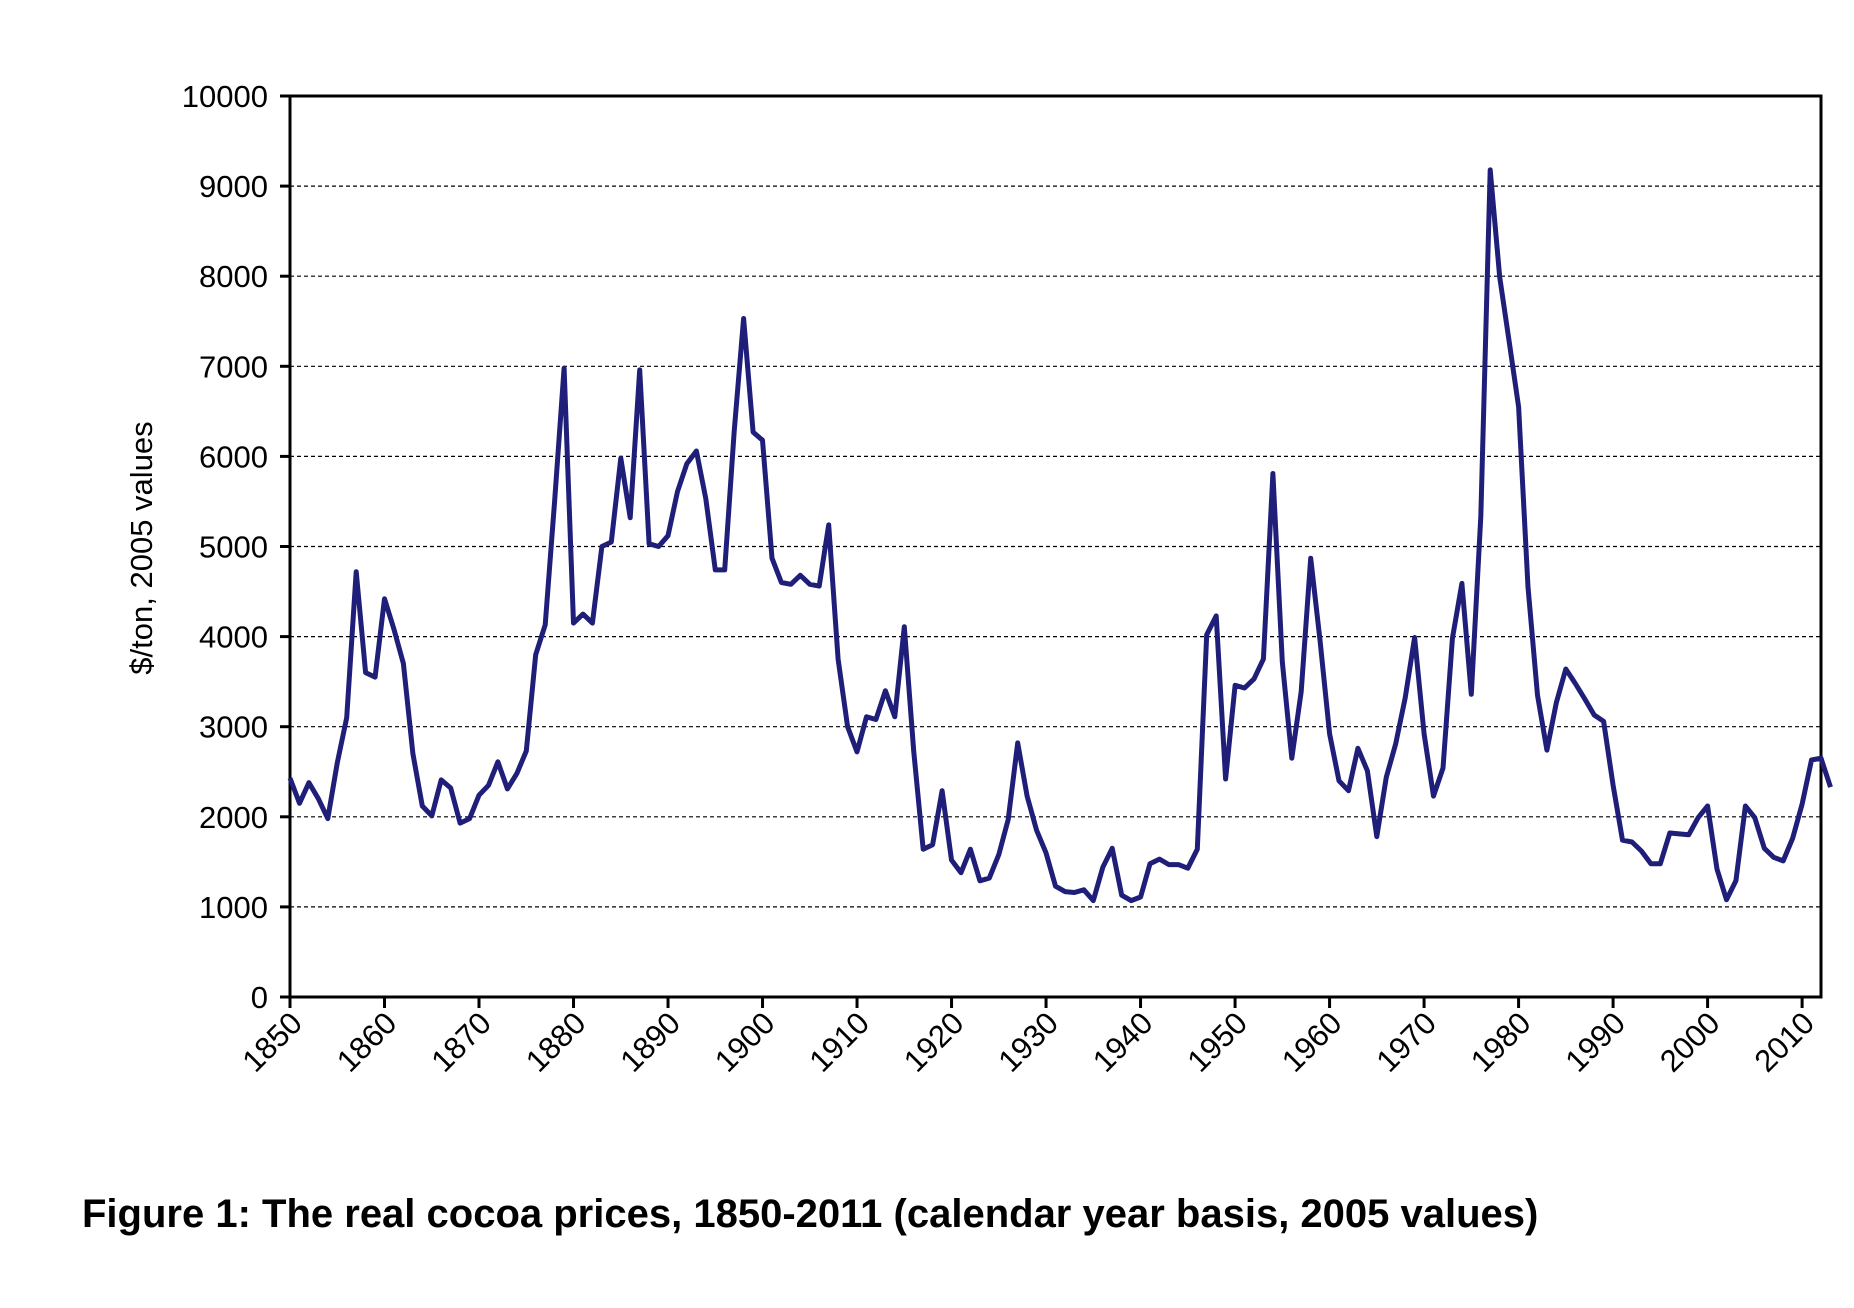 Image resolution: width=1854 pixels, height=1308 pixels. What do you see at coordinates (1028, 1042) in the screenshot?
I see `x-tick-label: 1930` at bounding box center [1028, 1042].